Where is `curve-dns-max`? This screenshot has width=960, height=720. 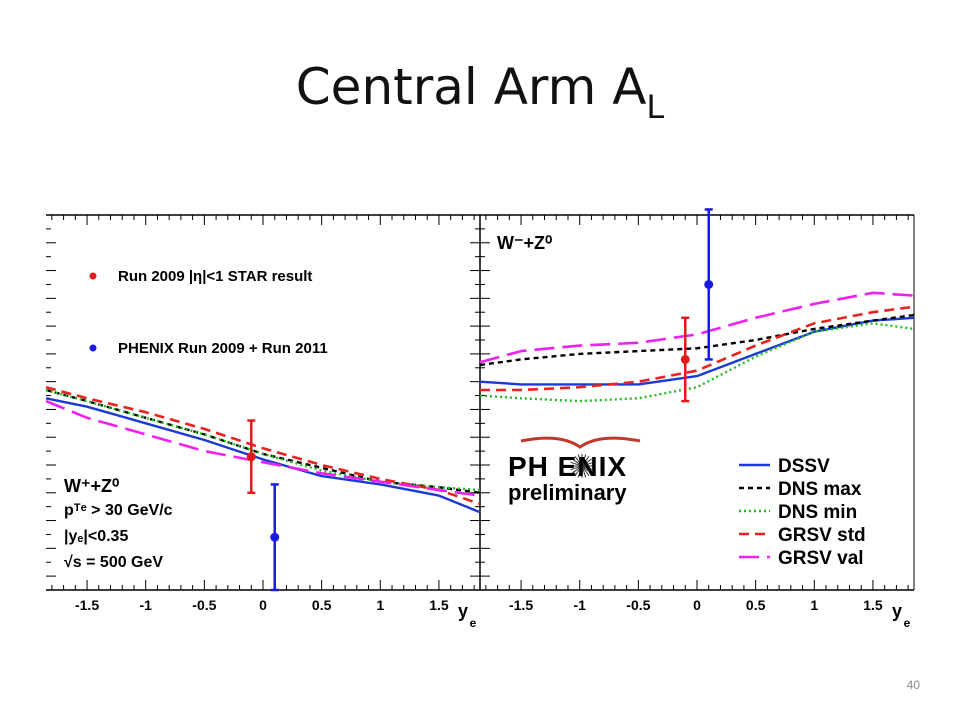 curve-dns-max is located at coordinates (697, 340).